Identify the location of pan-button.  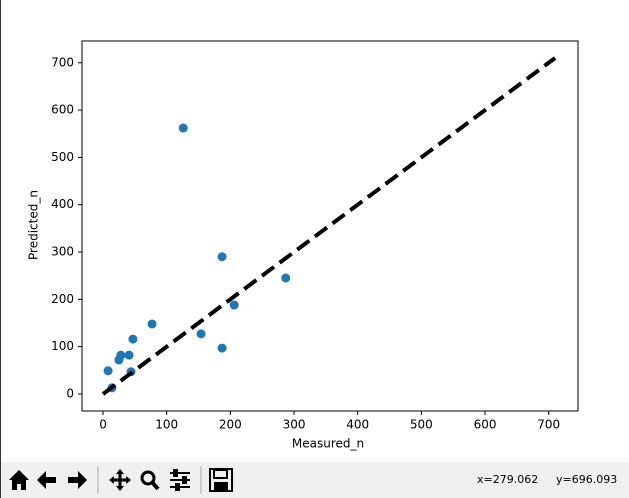
(120, 480).